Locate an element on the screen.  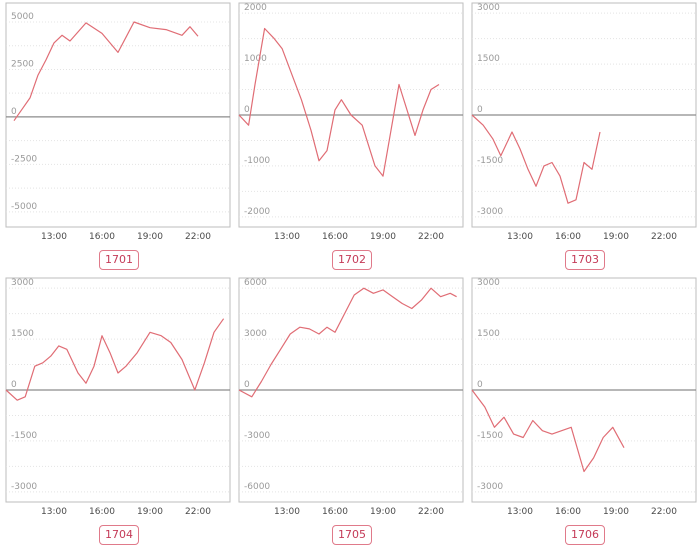
plot-frame is located at coordinates (118, 115).